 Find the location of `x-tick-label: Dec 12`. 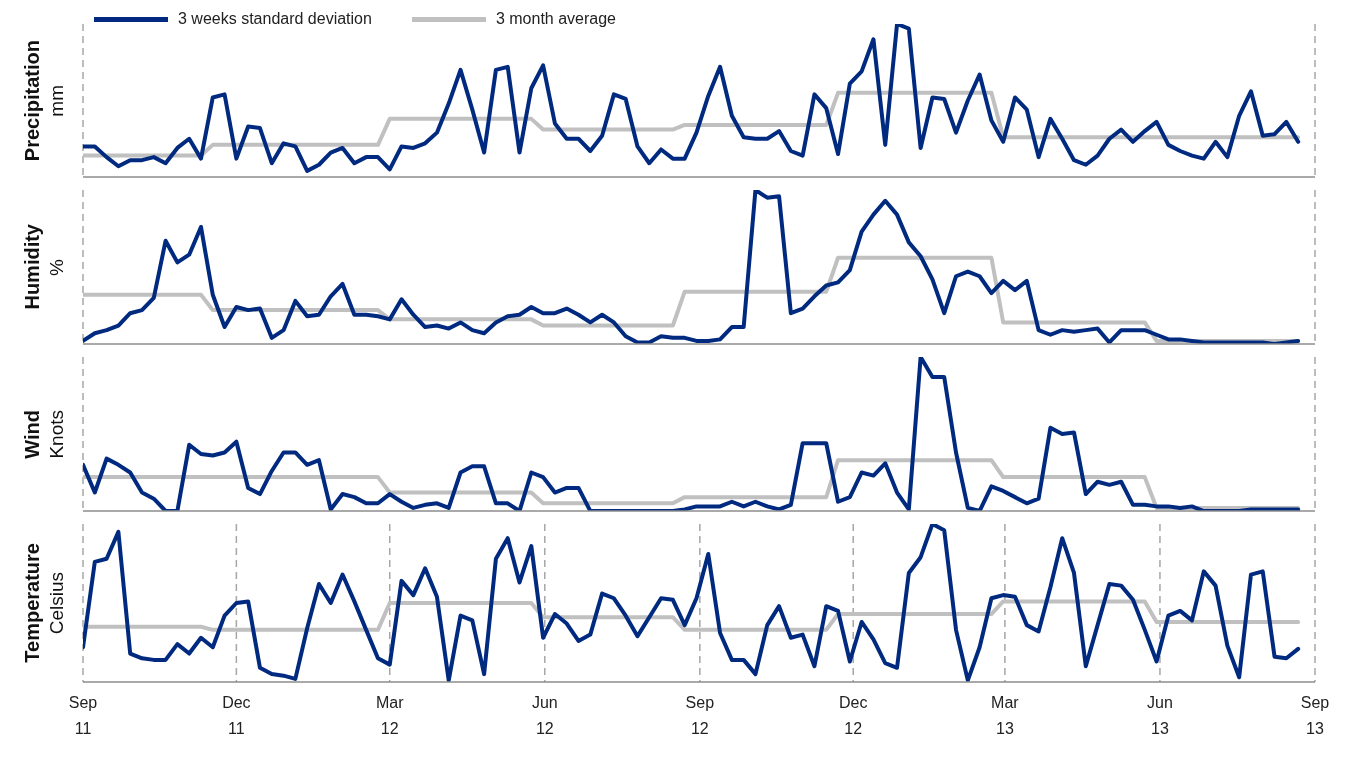

x-tick-label: Dec 12 is located at coordinates (853, 715).